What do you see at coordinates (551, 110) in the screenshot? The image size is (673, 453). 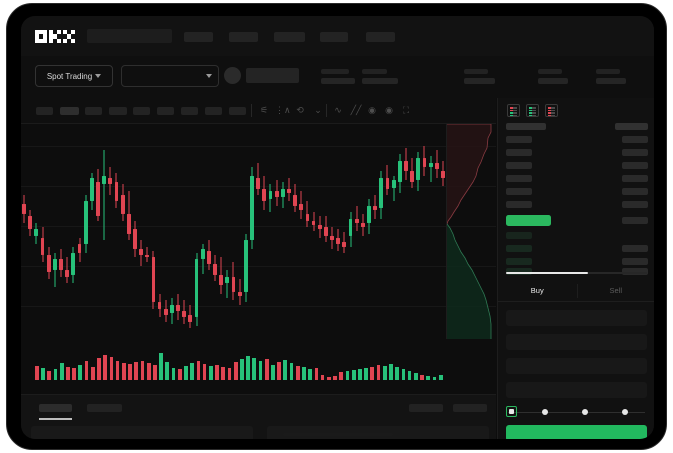 I see `orderbook-asks-icon` at bounding box center [551, 110].